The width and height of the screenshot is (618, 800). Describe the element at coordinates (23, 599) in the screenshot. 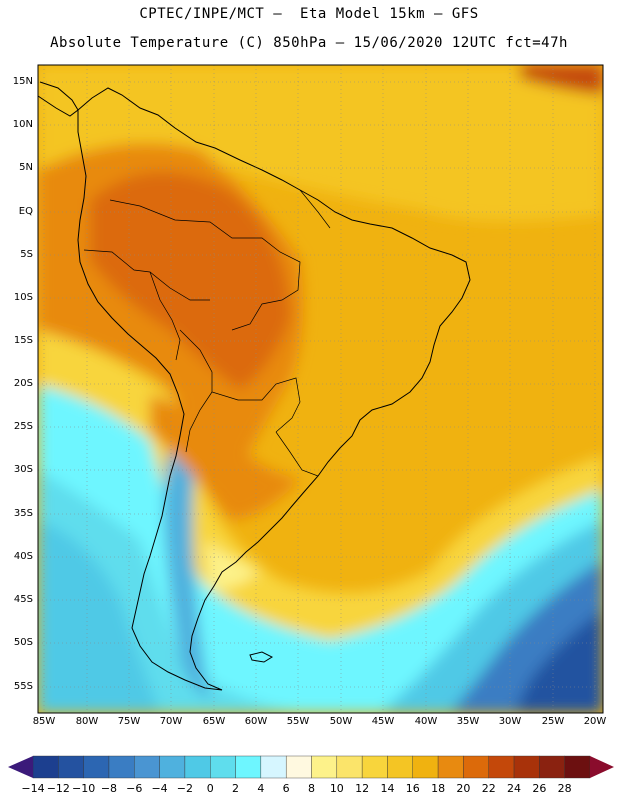

I see `lat-label: 45S` at that location.